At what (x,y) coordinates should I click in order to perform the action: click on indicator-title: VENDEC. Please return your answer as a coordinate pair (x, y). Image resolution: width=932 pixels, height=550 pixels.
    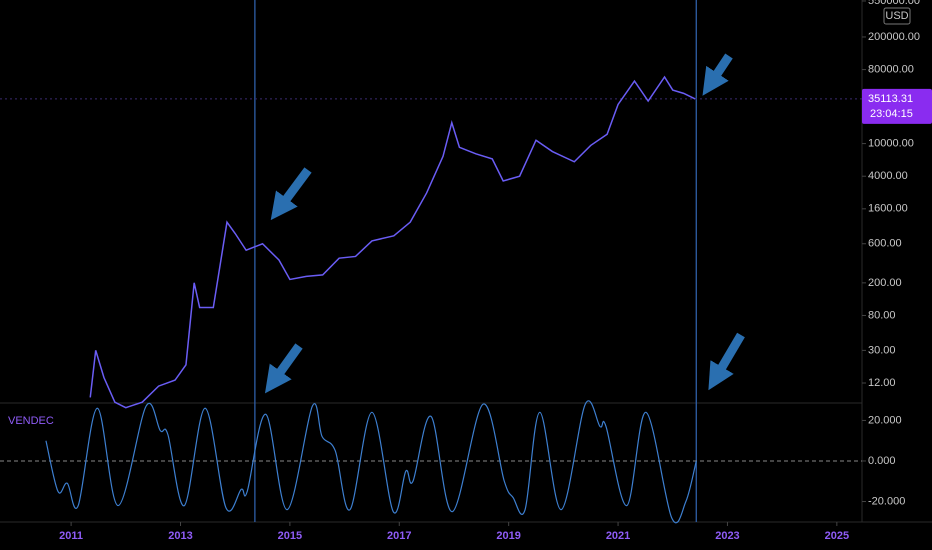
    Looking at the image, I should click on (31, 421).